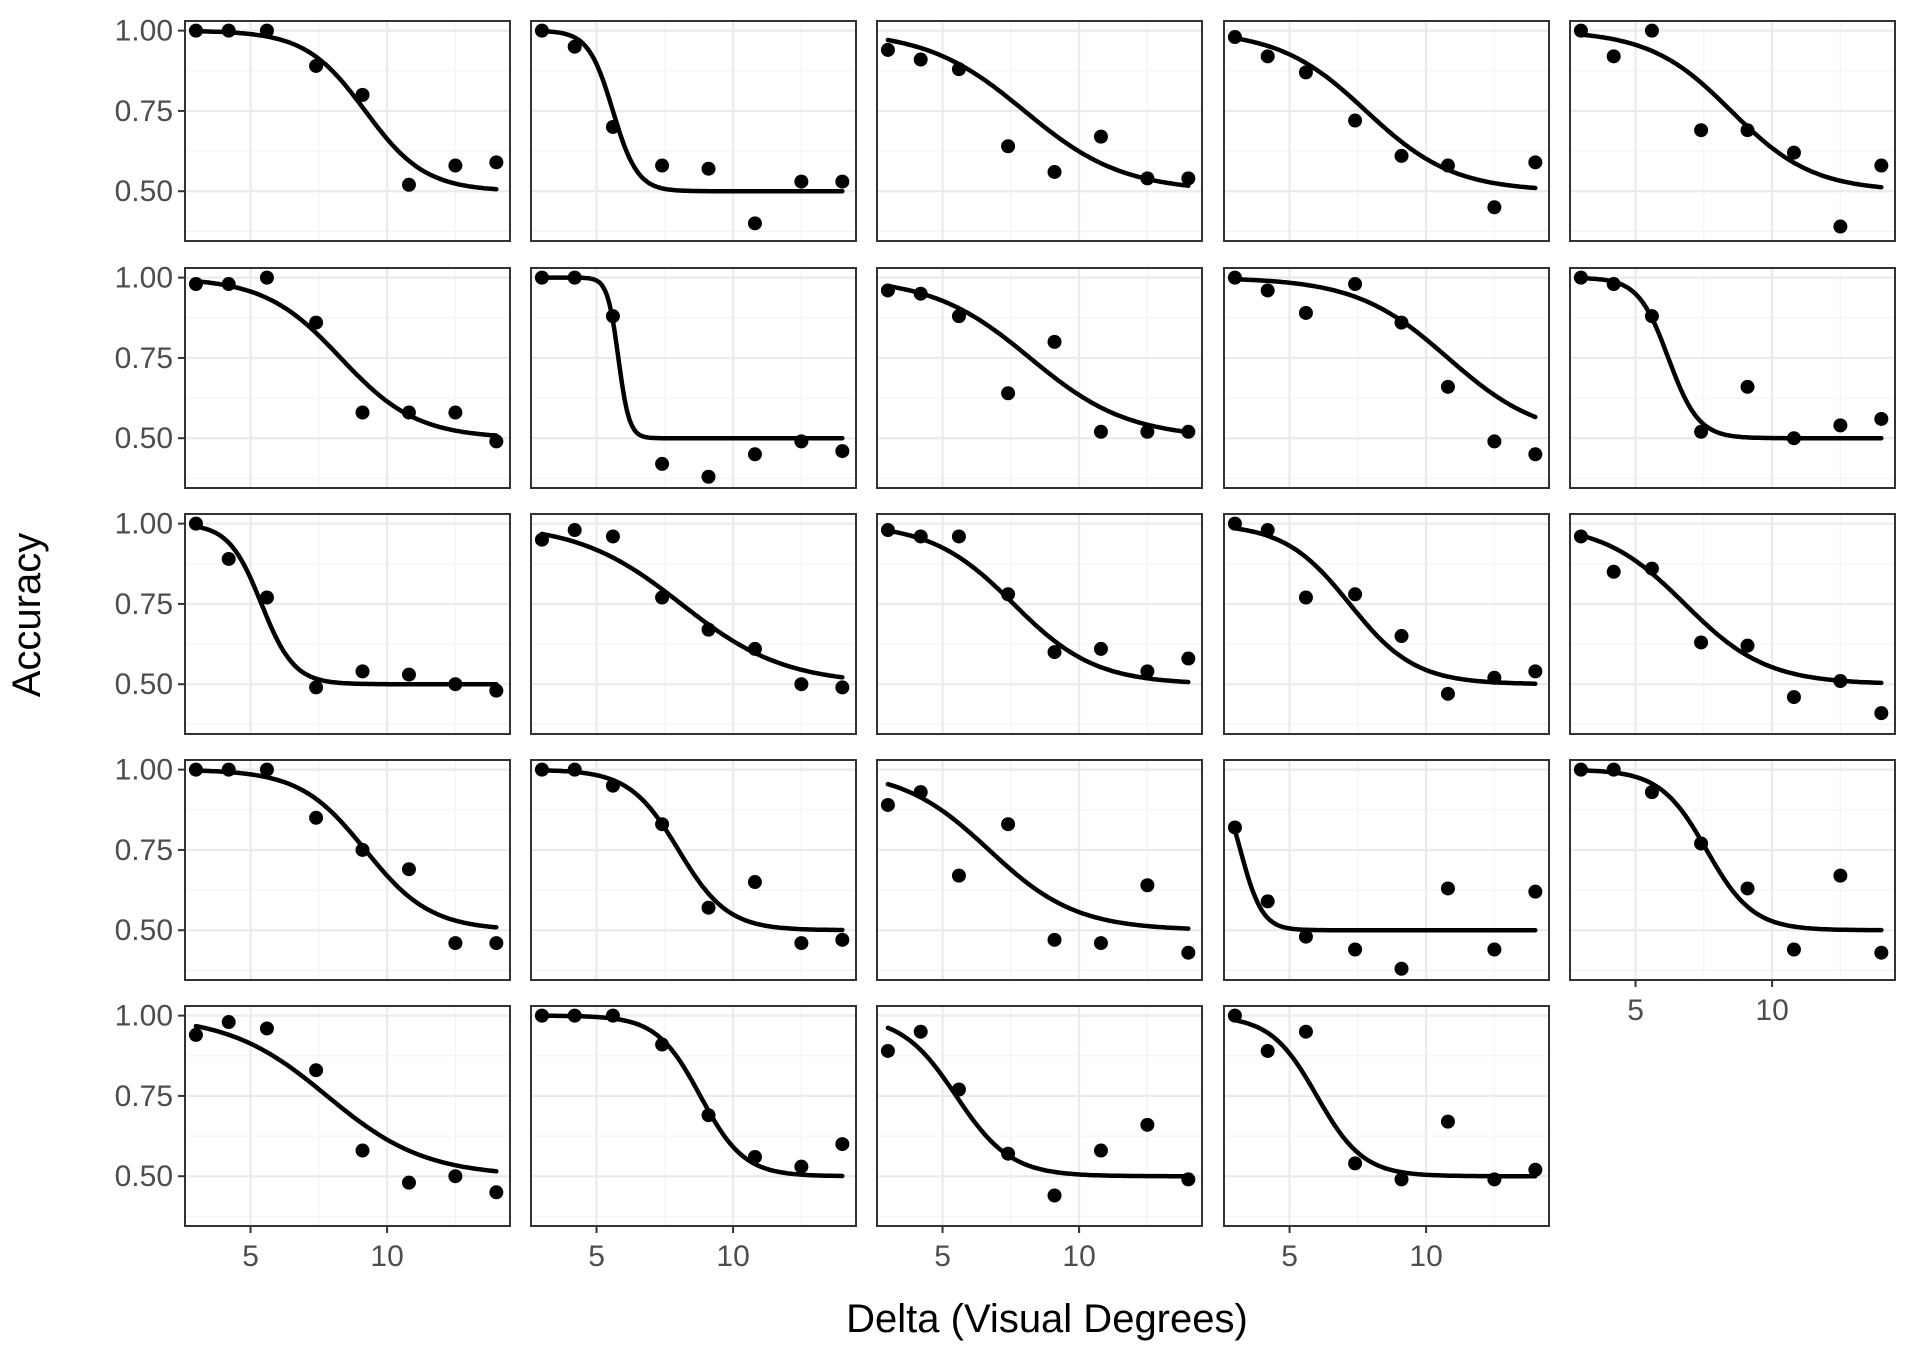  Describe the element at coordinates (732, 1256) in the screenshot. I see `x-tick-label: 10` at that location.